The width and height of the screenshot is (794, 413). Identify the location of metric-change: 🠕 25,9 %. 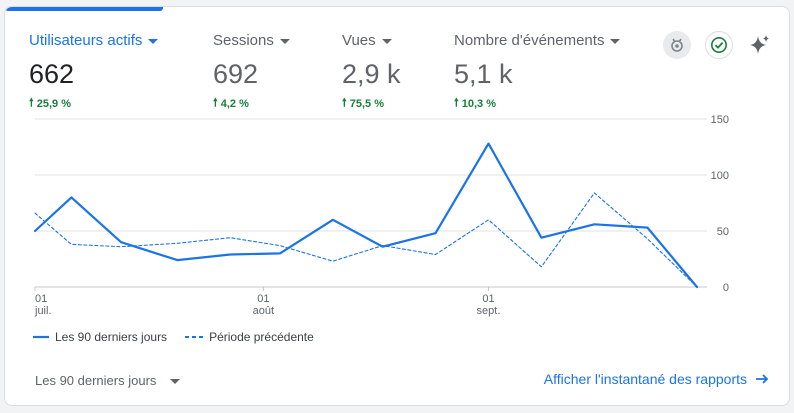
(93, 103).